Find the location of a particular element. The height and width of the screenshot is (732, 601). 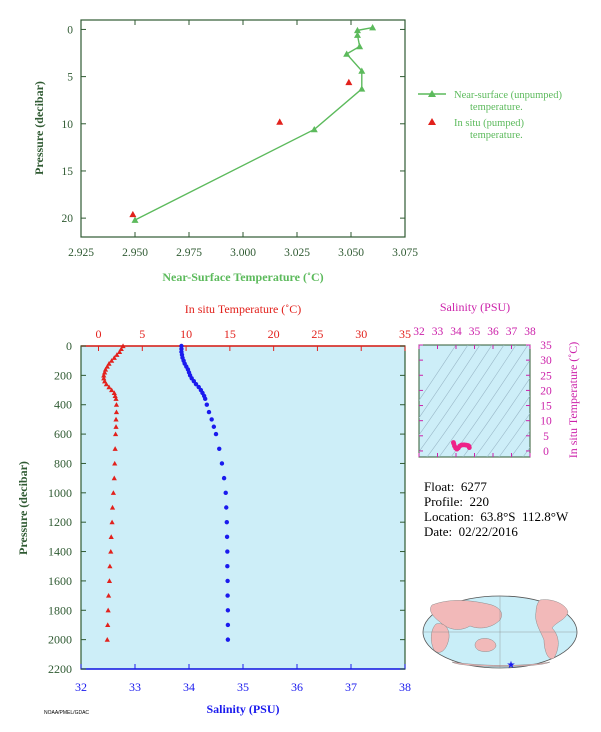

temperature-tick-label: 0 is located at coordinates (99, 334).